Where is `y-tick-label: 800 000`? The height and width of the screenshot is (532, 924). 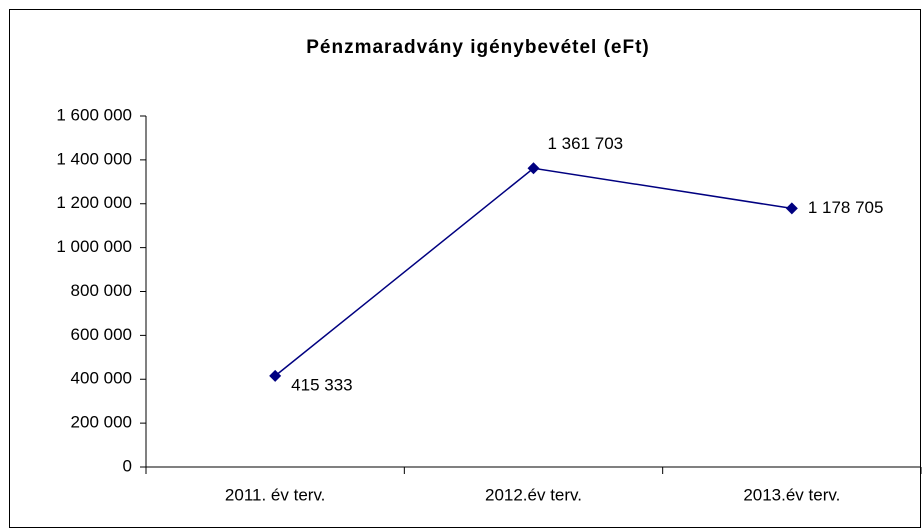 y-tick-label: 800 000 is located at coordinates (101, 290).